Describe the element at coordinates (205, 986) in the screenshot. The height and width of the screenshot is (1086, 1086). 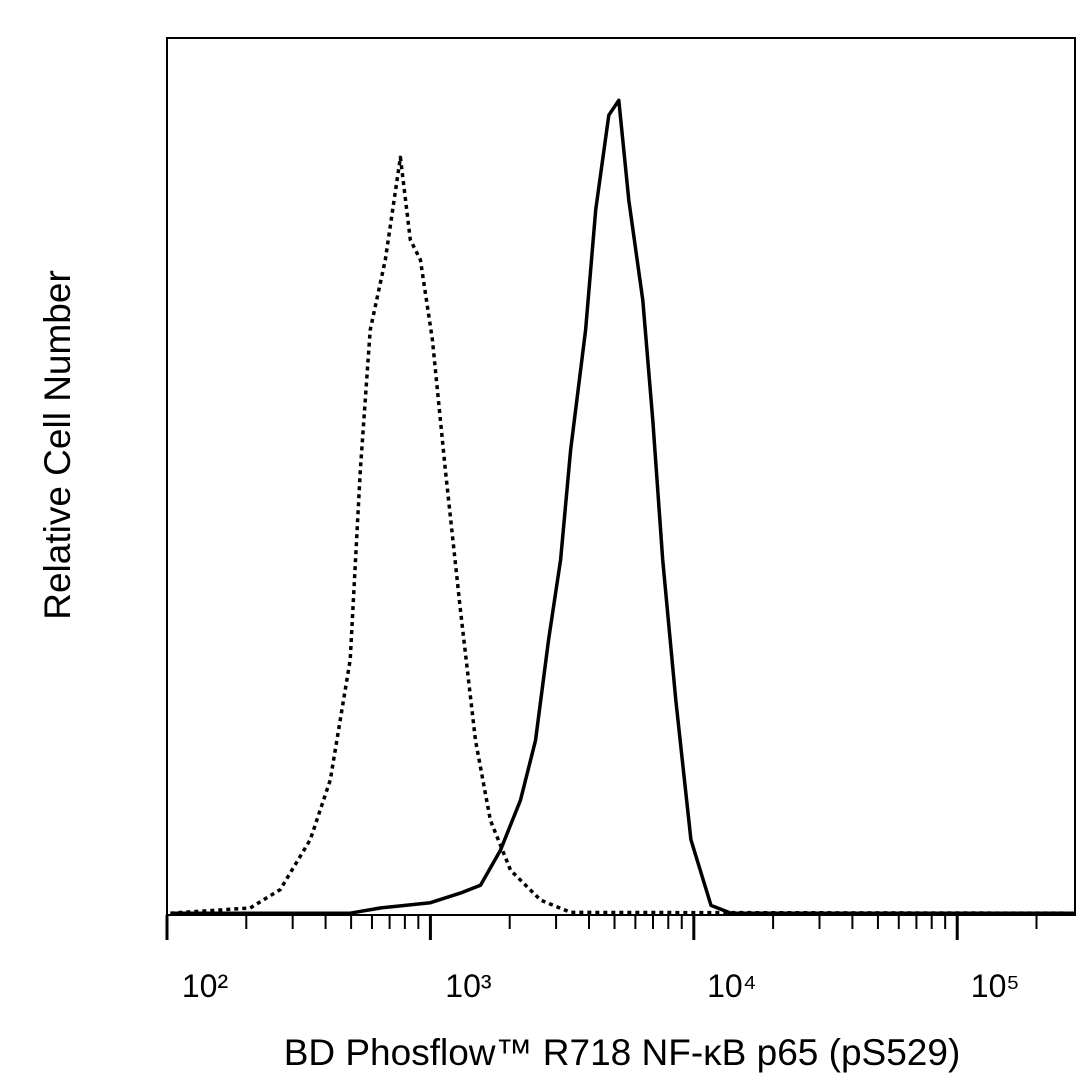
I see `x-tick-label: 10²` at that location.